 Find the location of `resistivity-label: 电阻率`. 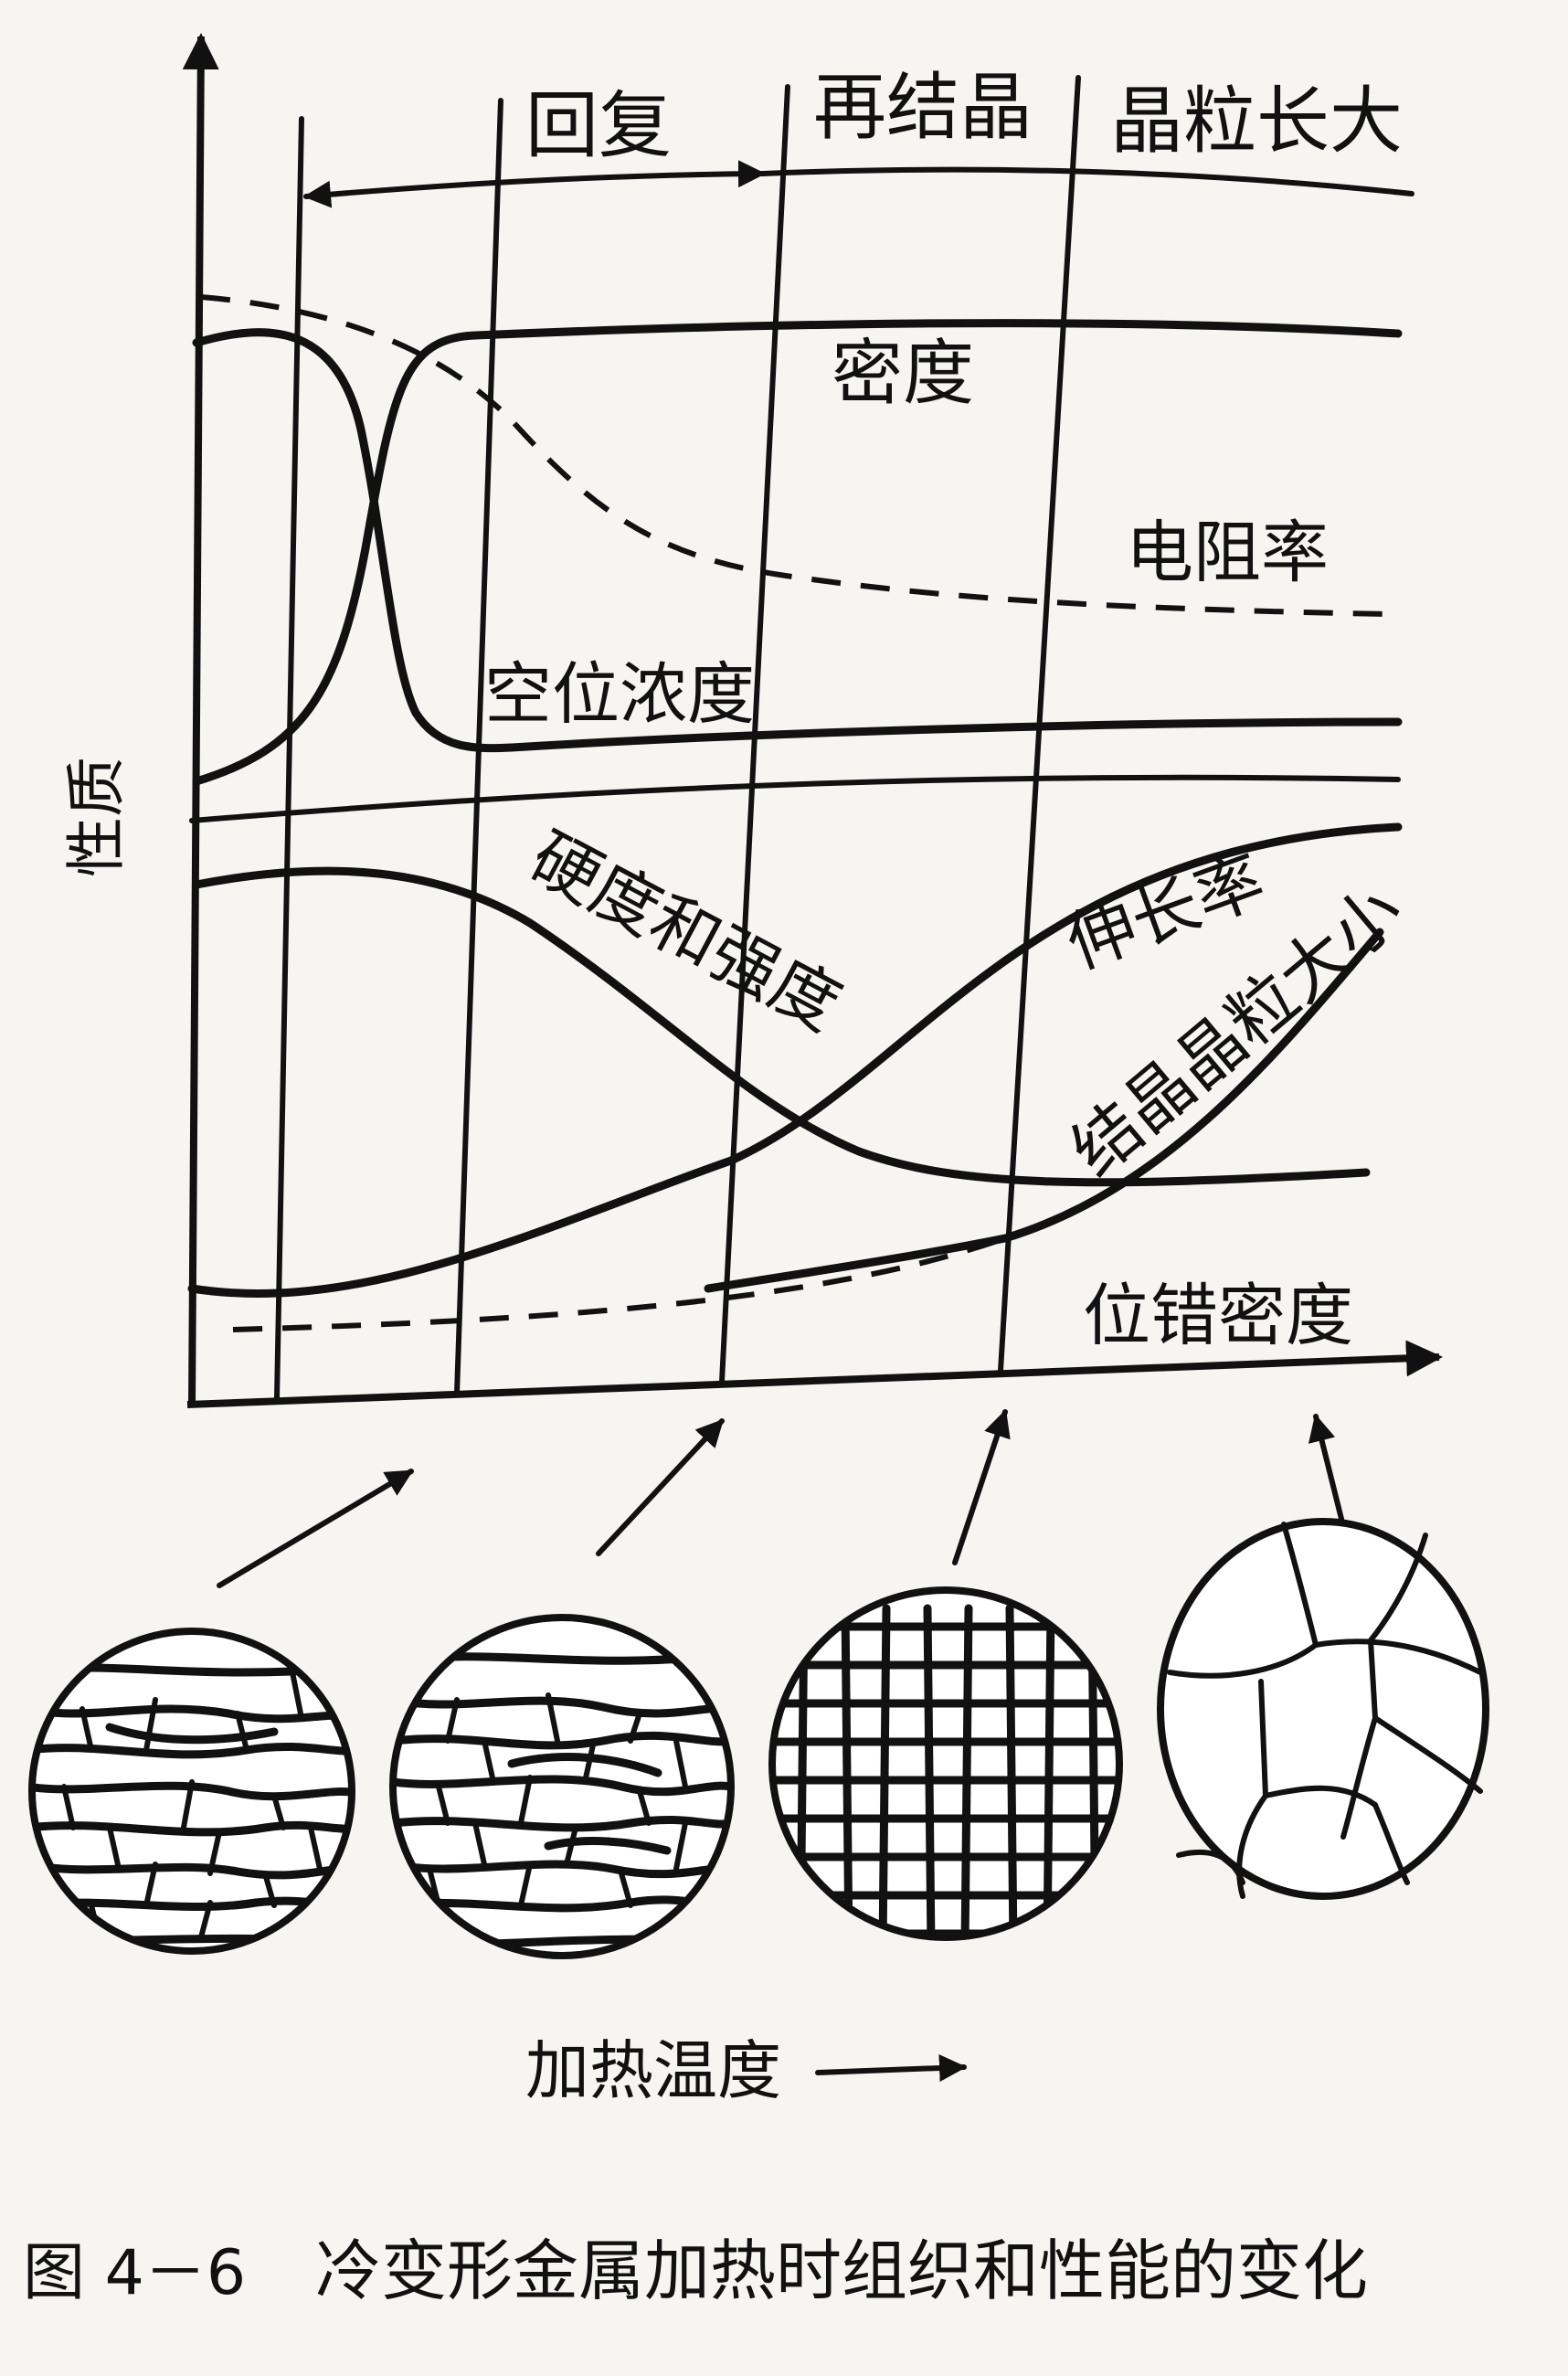

resistivity-label: 电阻率 is located at coordinates (1227, 553).